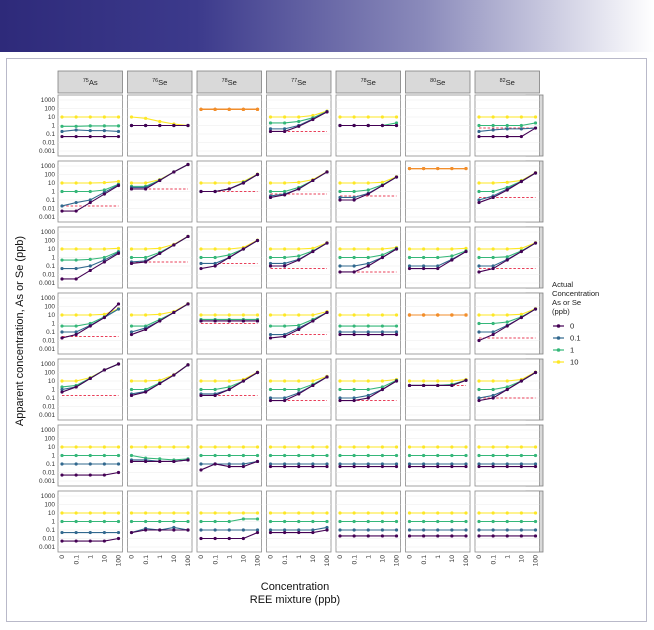 The height and width of the screenshot is (630, 654). What do you see at coordinates (566, 302) in the screenshot?
I see `legend-title: As or Se` at bounding box center [566, 302].